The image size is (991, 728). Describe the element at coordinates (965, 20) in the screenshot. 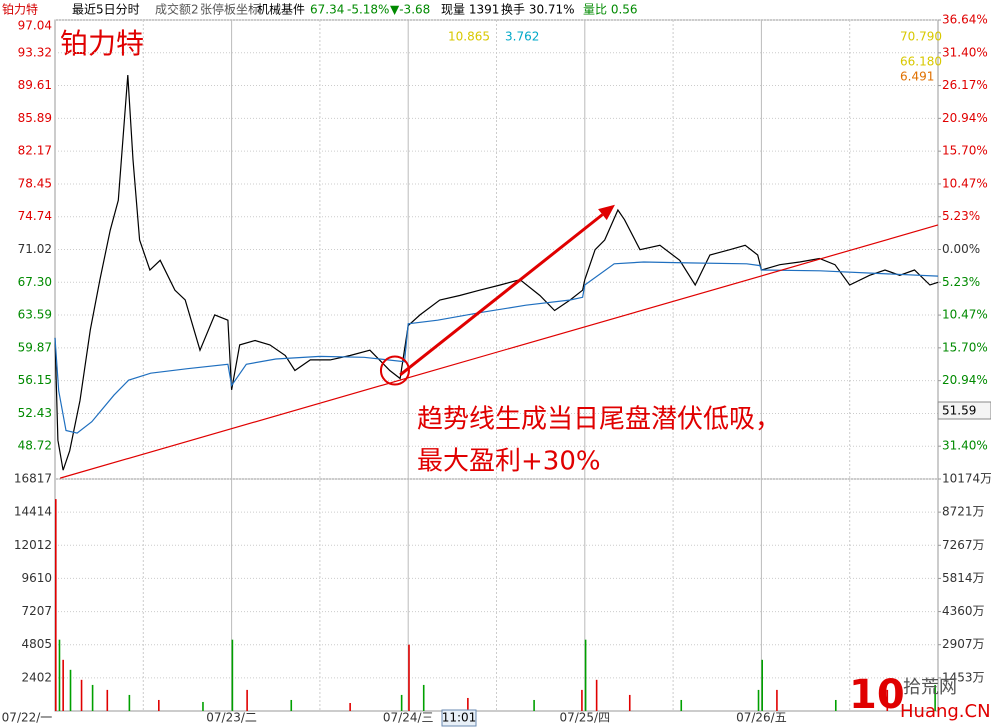

I see `y2-tick-label: 36.64%` at that location.